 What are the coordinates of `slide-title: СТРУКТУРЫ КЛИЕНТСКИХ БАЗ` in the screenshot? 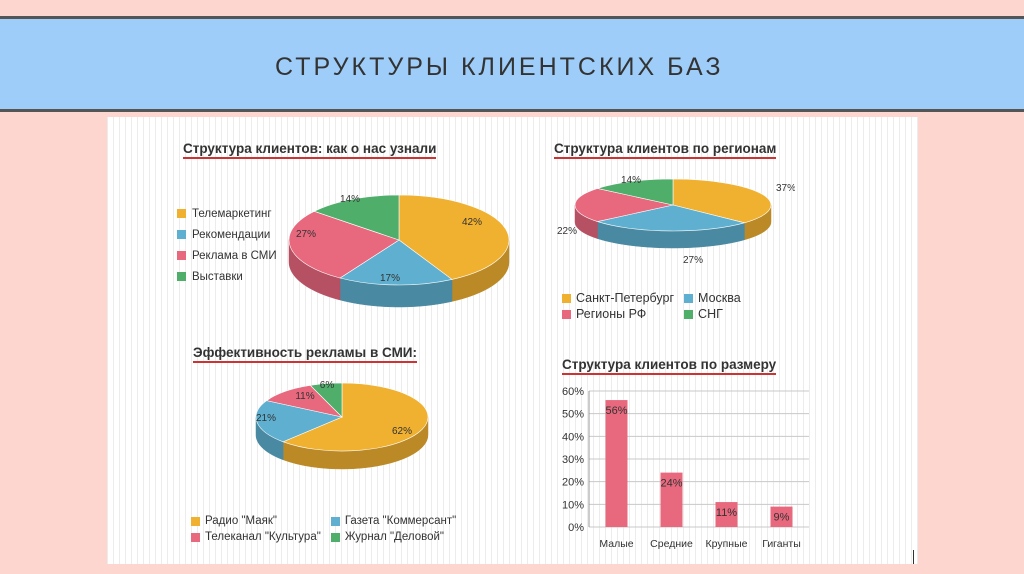 It's located at (499, 67).